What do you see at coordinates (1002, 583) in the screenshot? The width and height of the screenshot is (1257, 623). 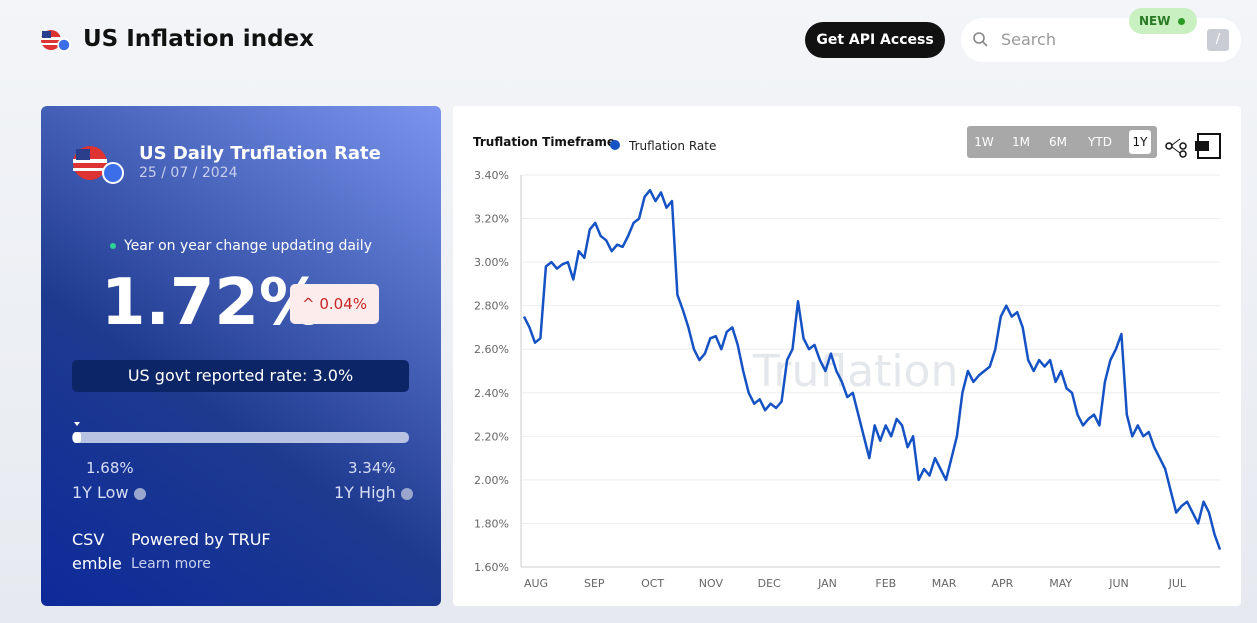 I see `x-tick-label: APR` at bounding box center [1002, 583].